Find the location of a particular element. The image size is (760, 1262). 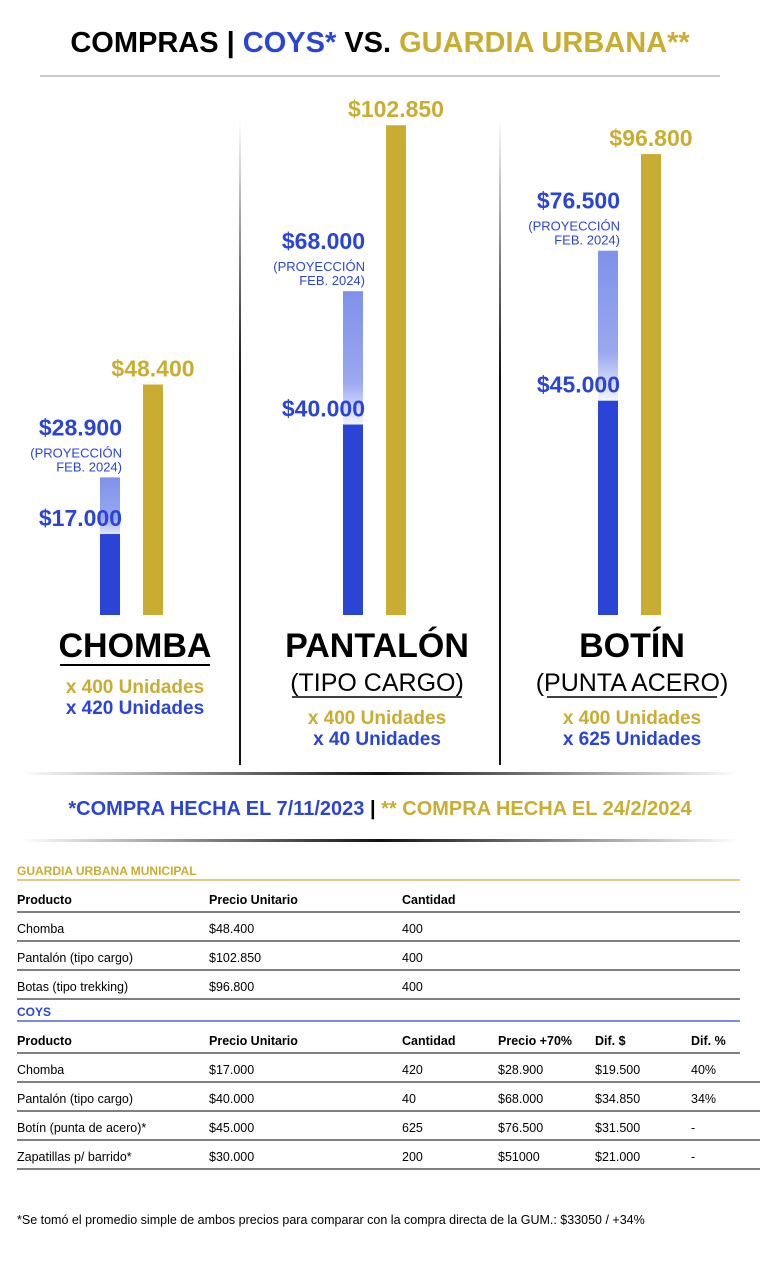

table-header: Dif. $ is located at coordinates (610, 1041).